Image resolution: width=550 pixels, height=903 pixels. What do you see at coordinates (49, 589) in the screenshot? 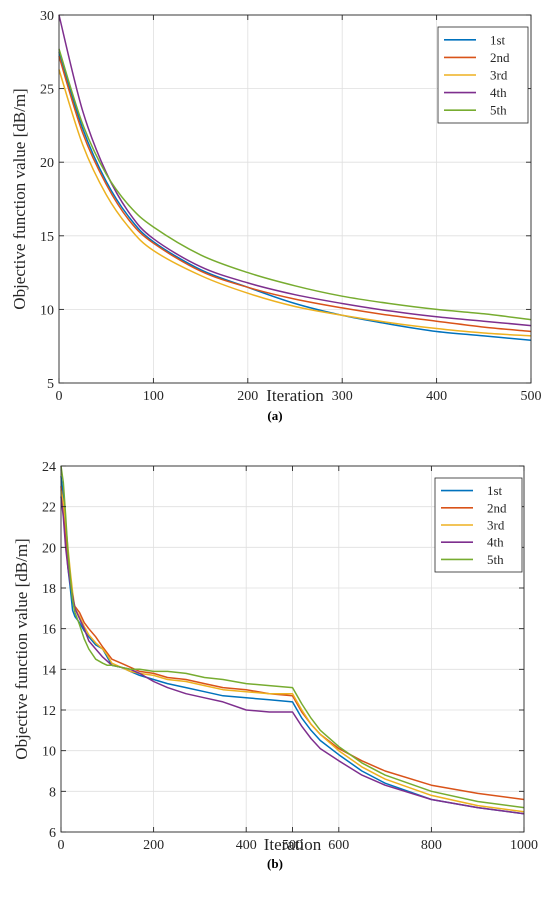
I see `y-tick-label: 18` at bounding box center [49, 589].